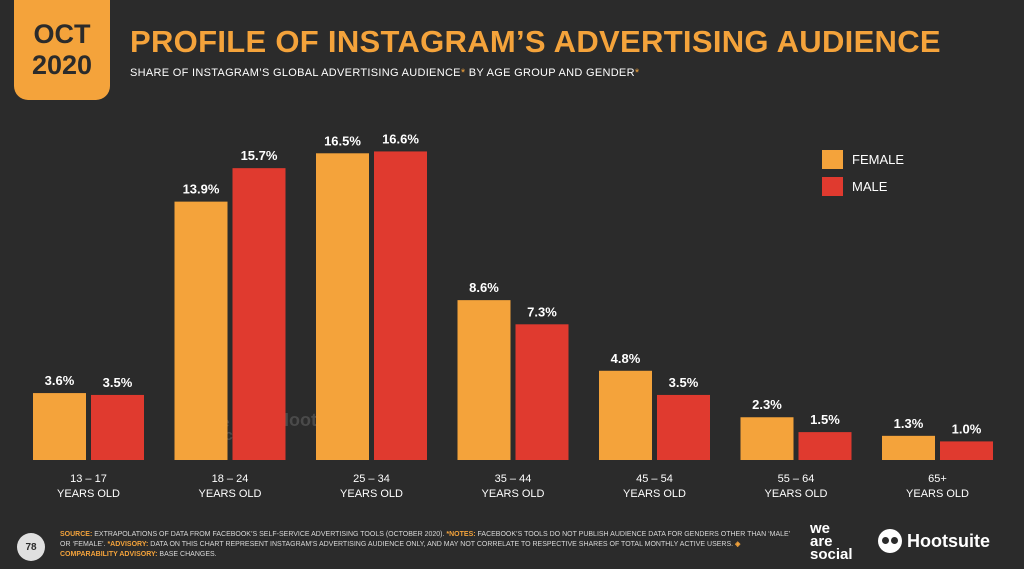 This screenshot has width=1024, height=569. I want to click on date-month: OCT, so click(62, 34).